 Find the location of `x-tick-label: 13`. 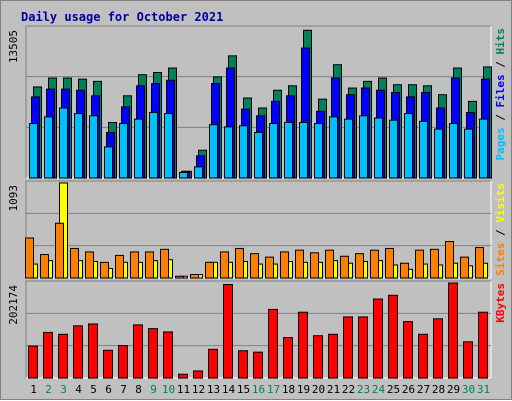

x-tick-label: 13 is located at coordinates (213, 389).